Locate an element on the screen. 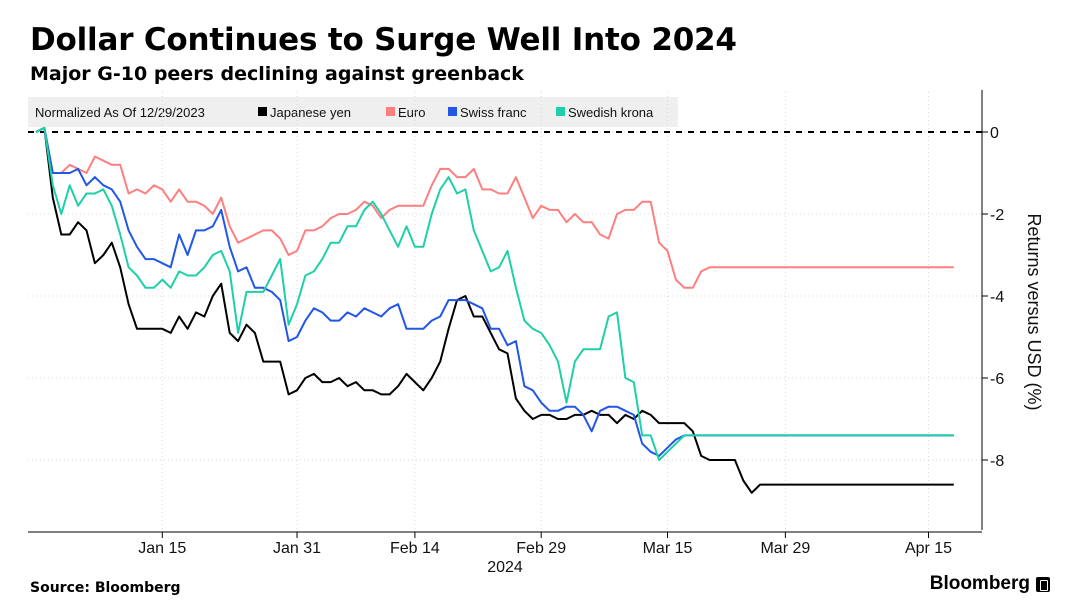 The width and height of the screenshot is (1080, 615). x-tick-label: Jan 31 is located at coordinates (297, 548).